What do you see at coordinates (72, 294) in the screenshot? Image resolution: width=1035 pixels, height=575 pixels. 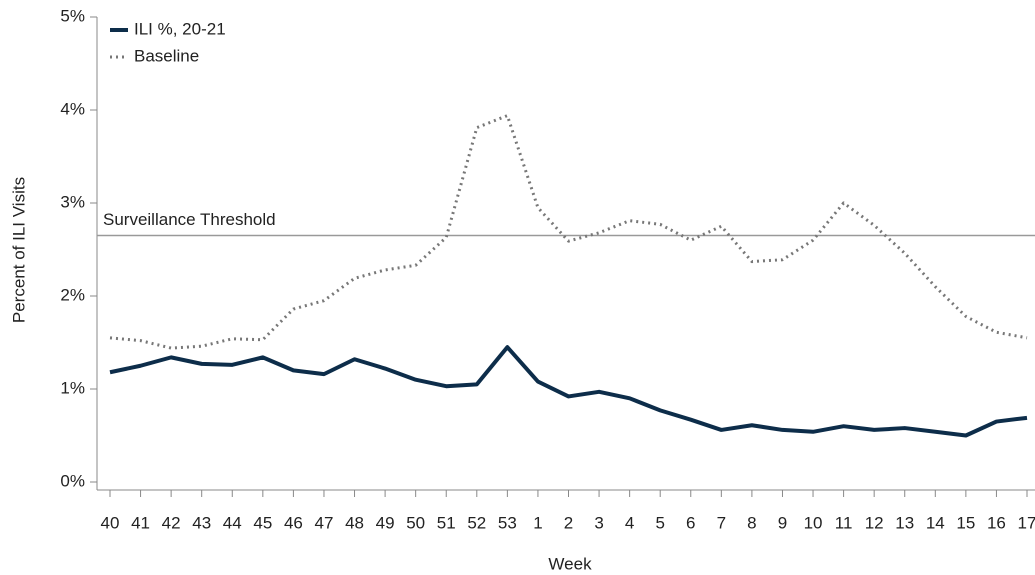 I see `y-tick-label: 2%` at bounding box center [72, 294].